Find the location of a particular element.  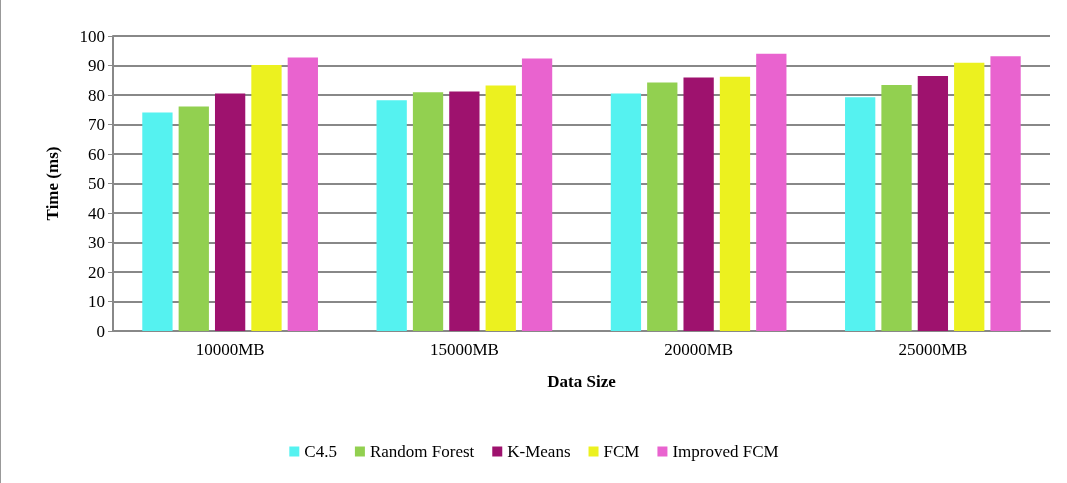

y-tick-label: 0 is located at coordinates (100, 331).